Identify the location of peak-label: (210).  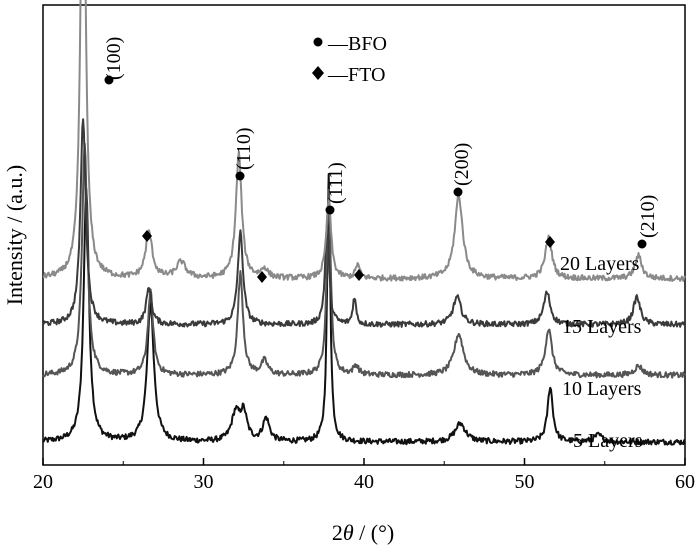
(648, 216).